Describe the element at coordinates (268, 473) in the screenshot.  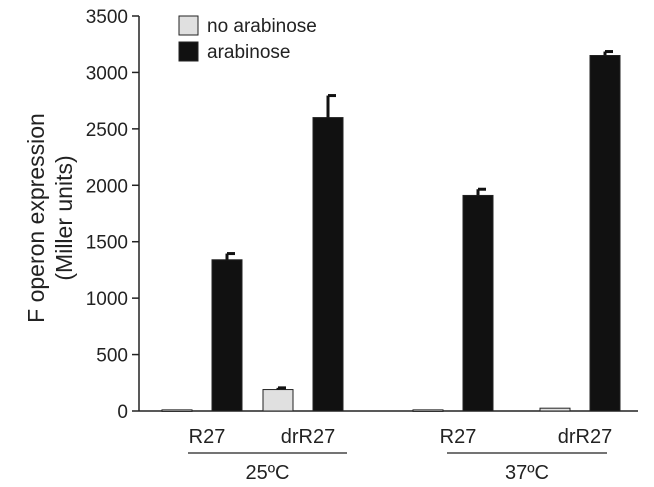
I see `group-label: 25ºC` at that location.